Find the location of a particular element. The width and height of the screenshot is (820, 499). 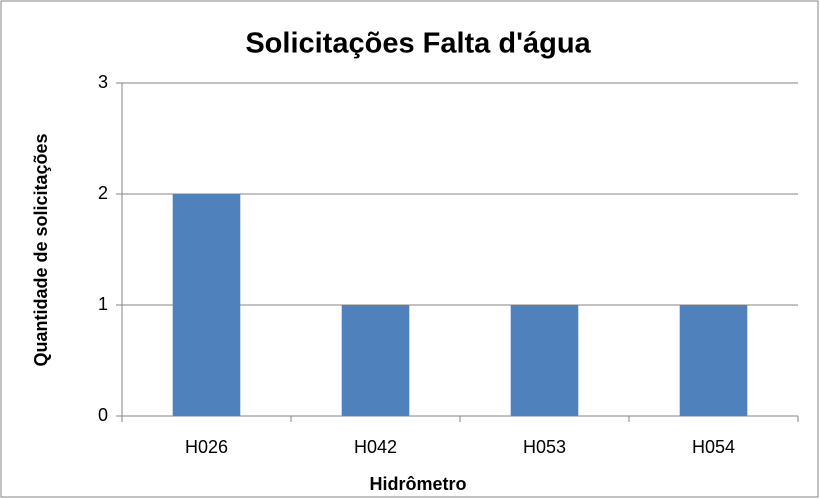

x-tick-label: H042 is located at coordinates (375, 447).